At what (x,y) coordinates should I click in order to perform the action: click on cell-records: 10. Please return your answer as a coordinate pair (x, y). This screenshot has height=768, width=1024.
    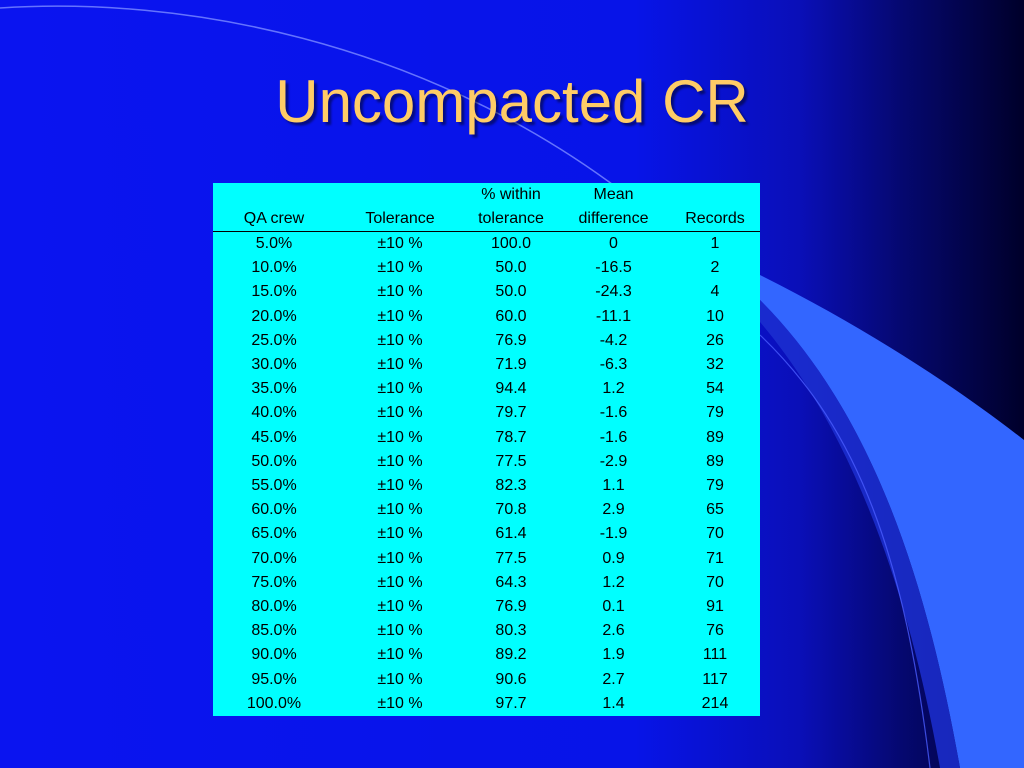
    Looking at the image, I should click on (715, 316).